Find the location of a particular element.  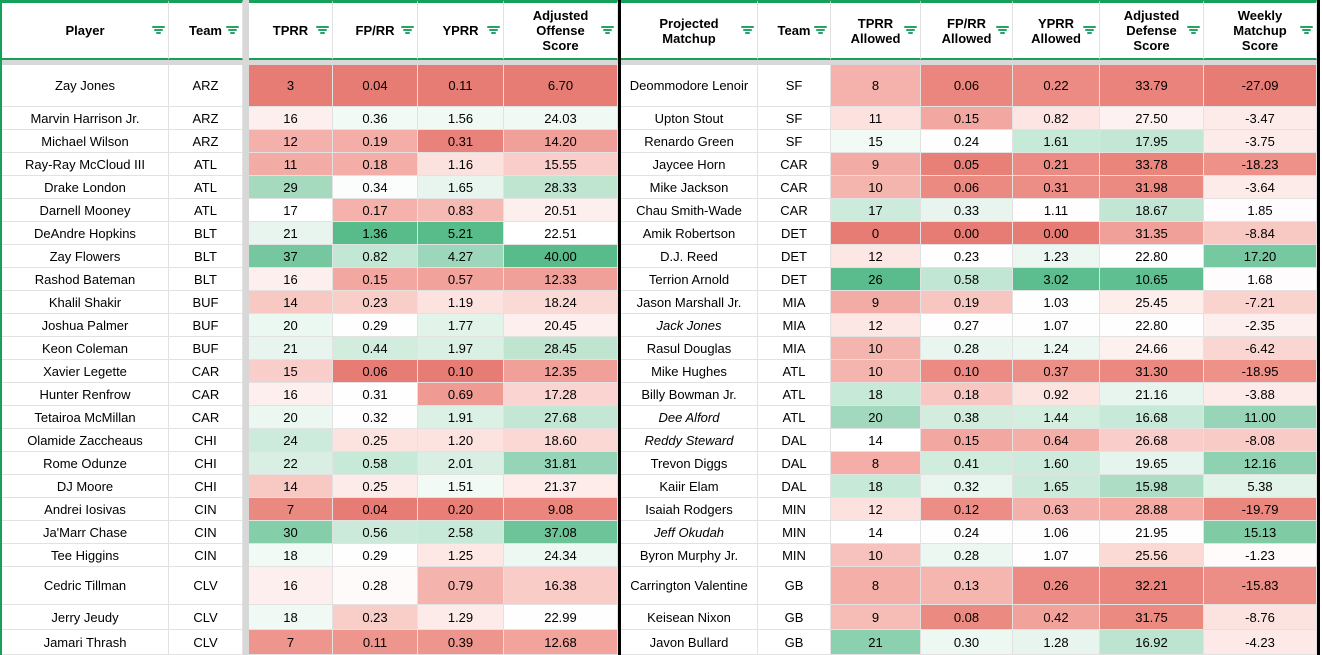

player-name-cell: Ja'Marr Chase is located at coordinates (85, 532).